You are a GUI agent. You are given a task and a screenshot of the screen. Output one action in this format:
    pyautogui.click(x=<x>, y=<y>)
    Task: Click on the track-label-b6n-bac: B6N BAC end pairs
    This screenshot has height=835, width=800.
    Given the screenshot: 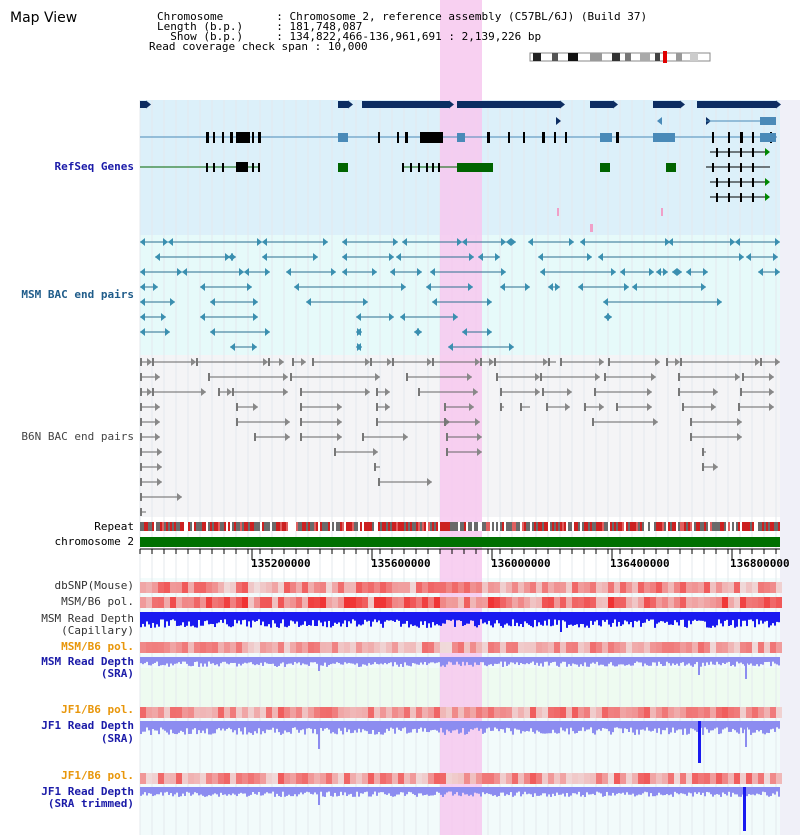 What is the action you would take?
    pyautogui.click(x=77, y=436)
    